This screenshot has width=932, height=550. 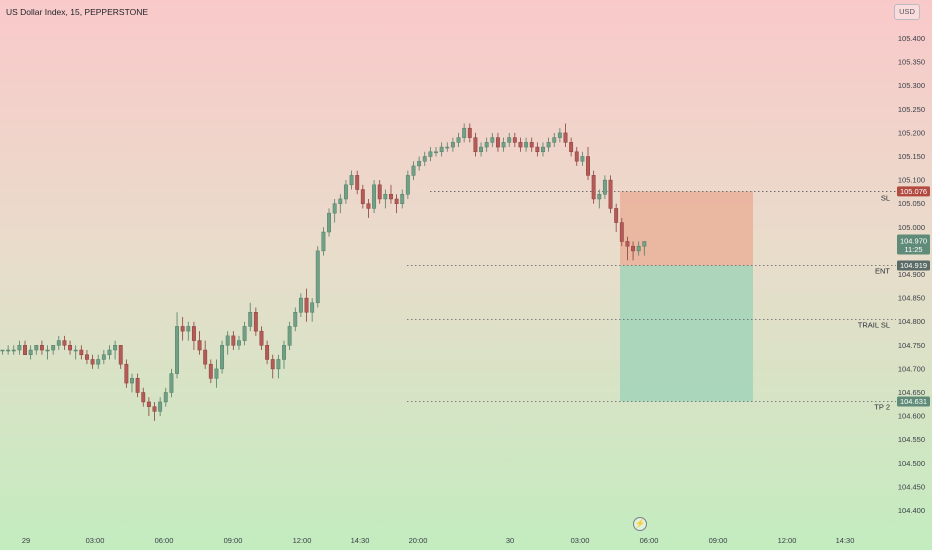 I want to click on currency-selector: USD, so click(x=907, y=12).